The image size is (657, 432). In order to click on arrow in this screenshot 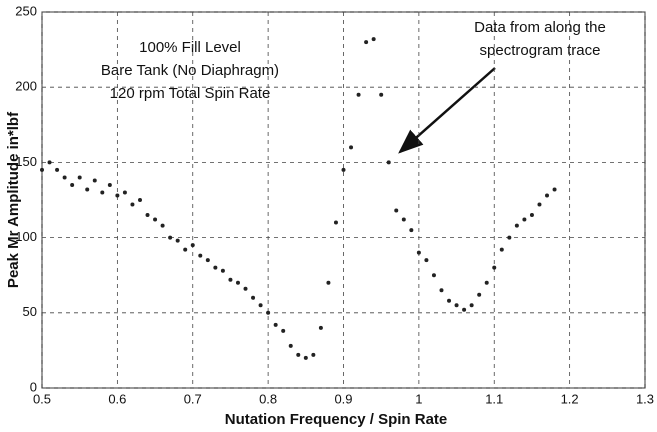, I will do `click(447, 110)`.